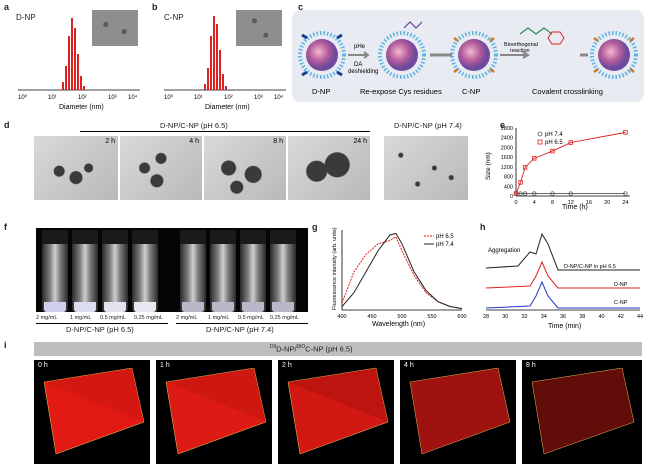  What do you see at coordinates (341, 317) in the screenshot?
I see `panel-g-xtick: 400` at bounding box center [341, 317].